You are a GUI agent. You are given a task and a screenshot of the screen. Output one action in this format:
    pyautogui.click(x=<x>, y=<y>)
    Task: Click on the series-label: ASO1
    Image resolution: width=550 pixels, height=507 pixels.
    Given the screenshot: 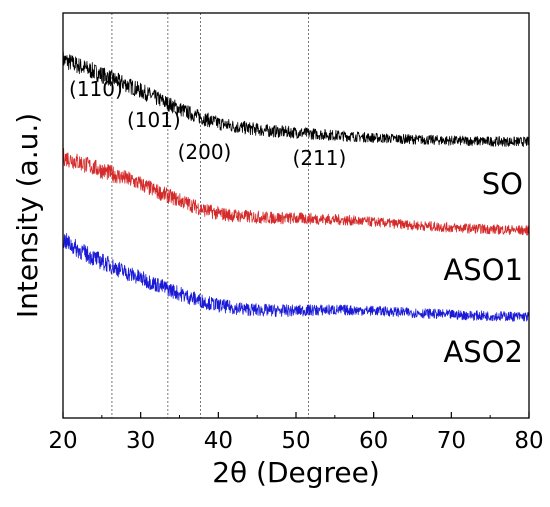 What is the action you would take?
    pyautogui.click(x=483, y=270)
    